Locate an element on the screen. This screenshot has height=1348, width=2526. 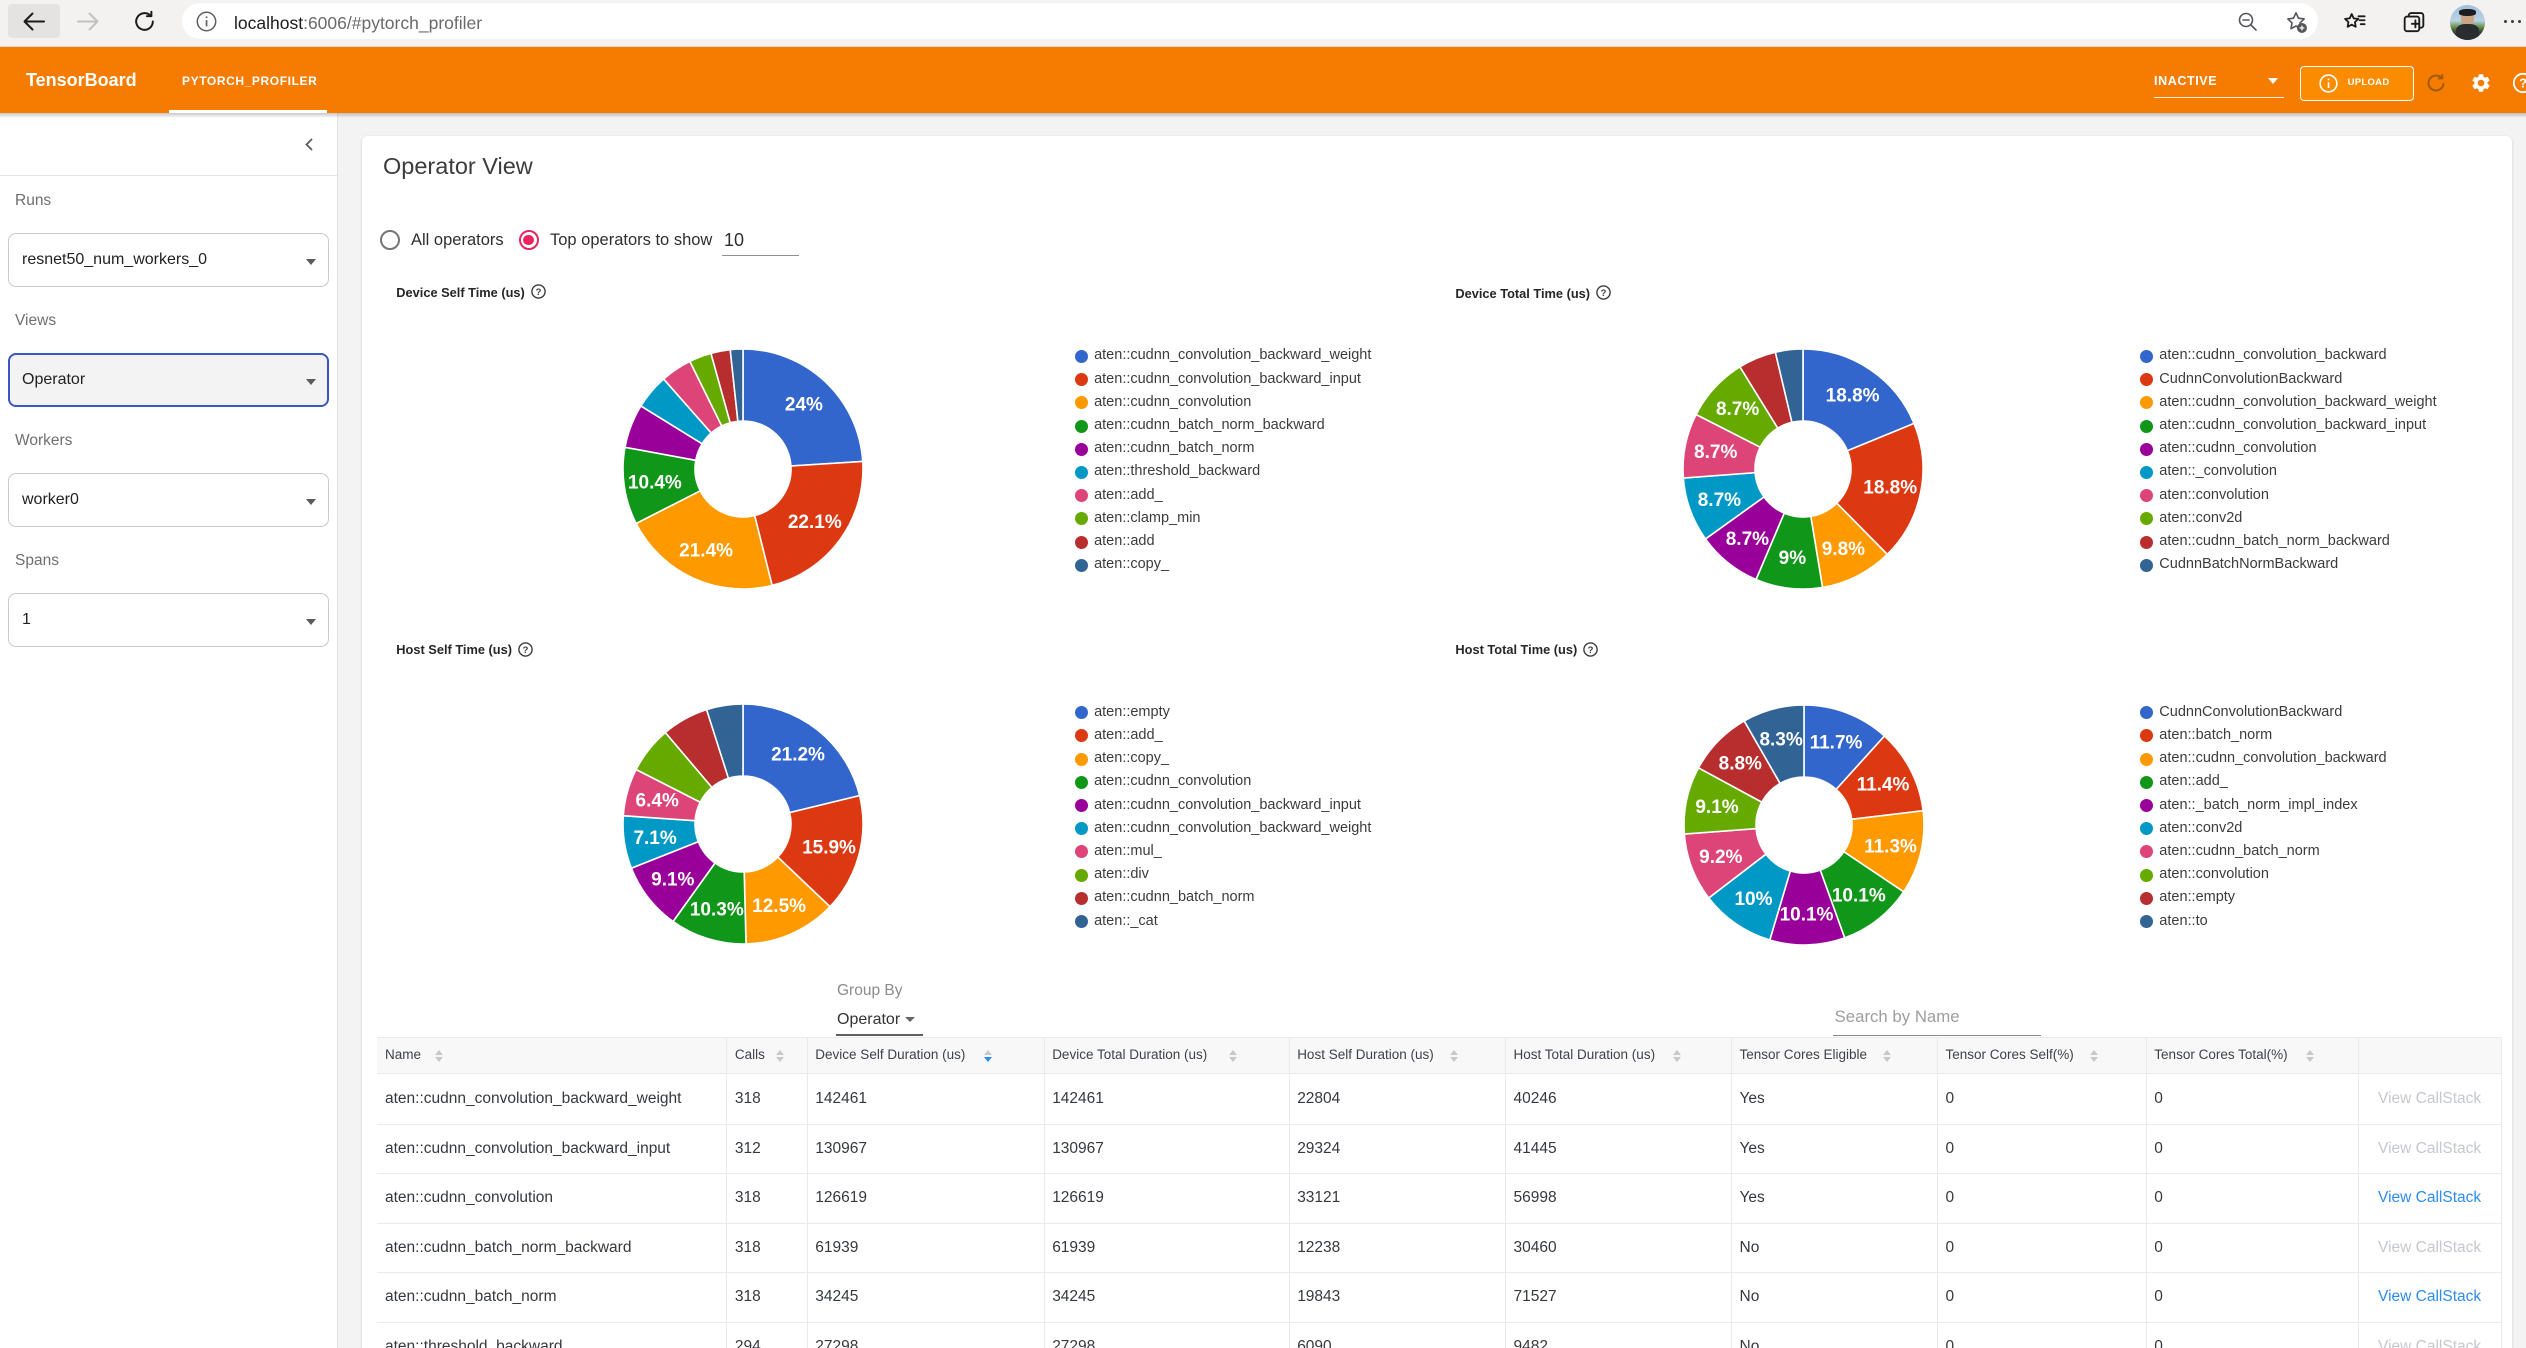
svg-text: 9.2% is located at coordinates (1720, 857).